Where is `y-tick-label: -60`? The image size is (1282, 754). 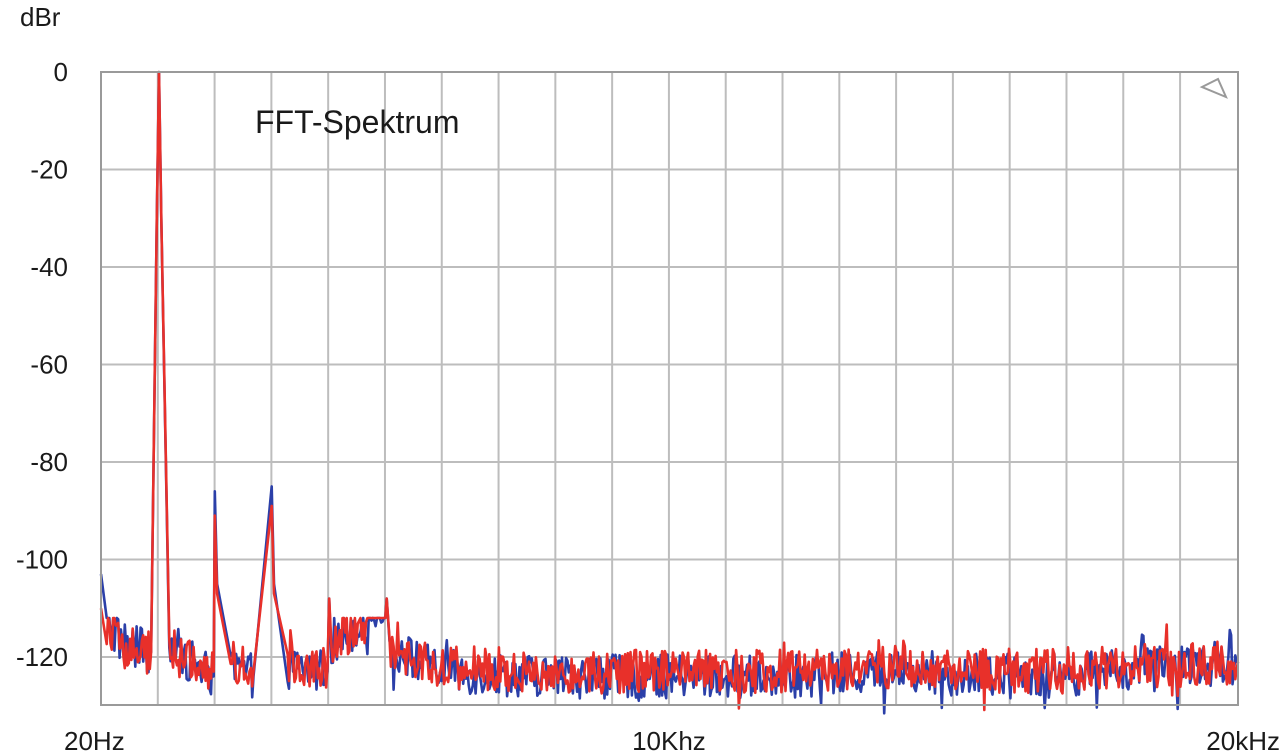
y-tick-label: -60 is located at coordinates (49, 365).